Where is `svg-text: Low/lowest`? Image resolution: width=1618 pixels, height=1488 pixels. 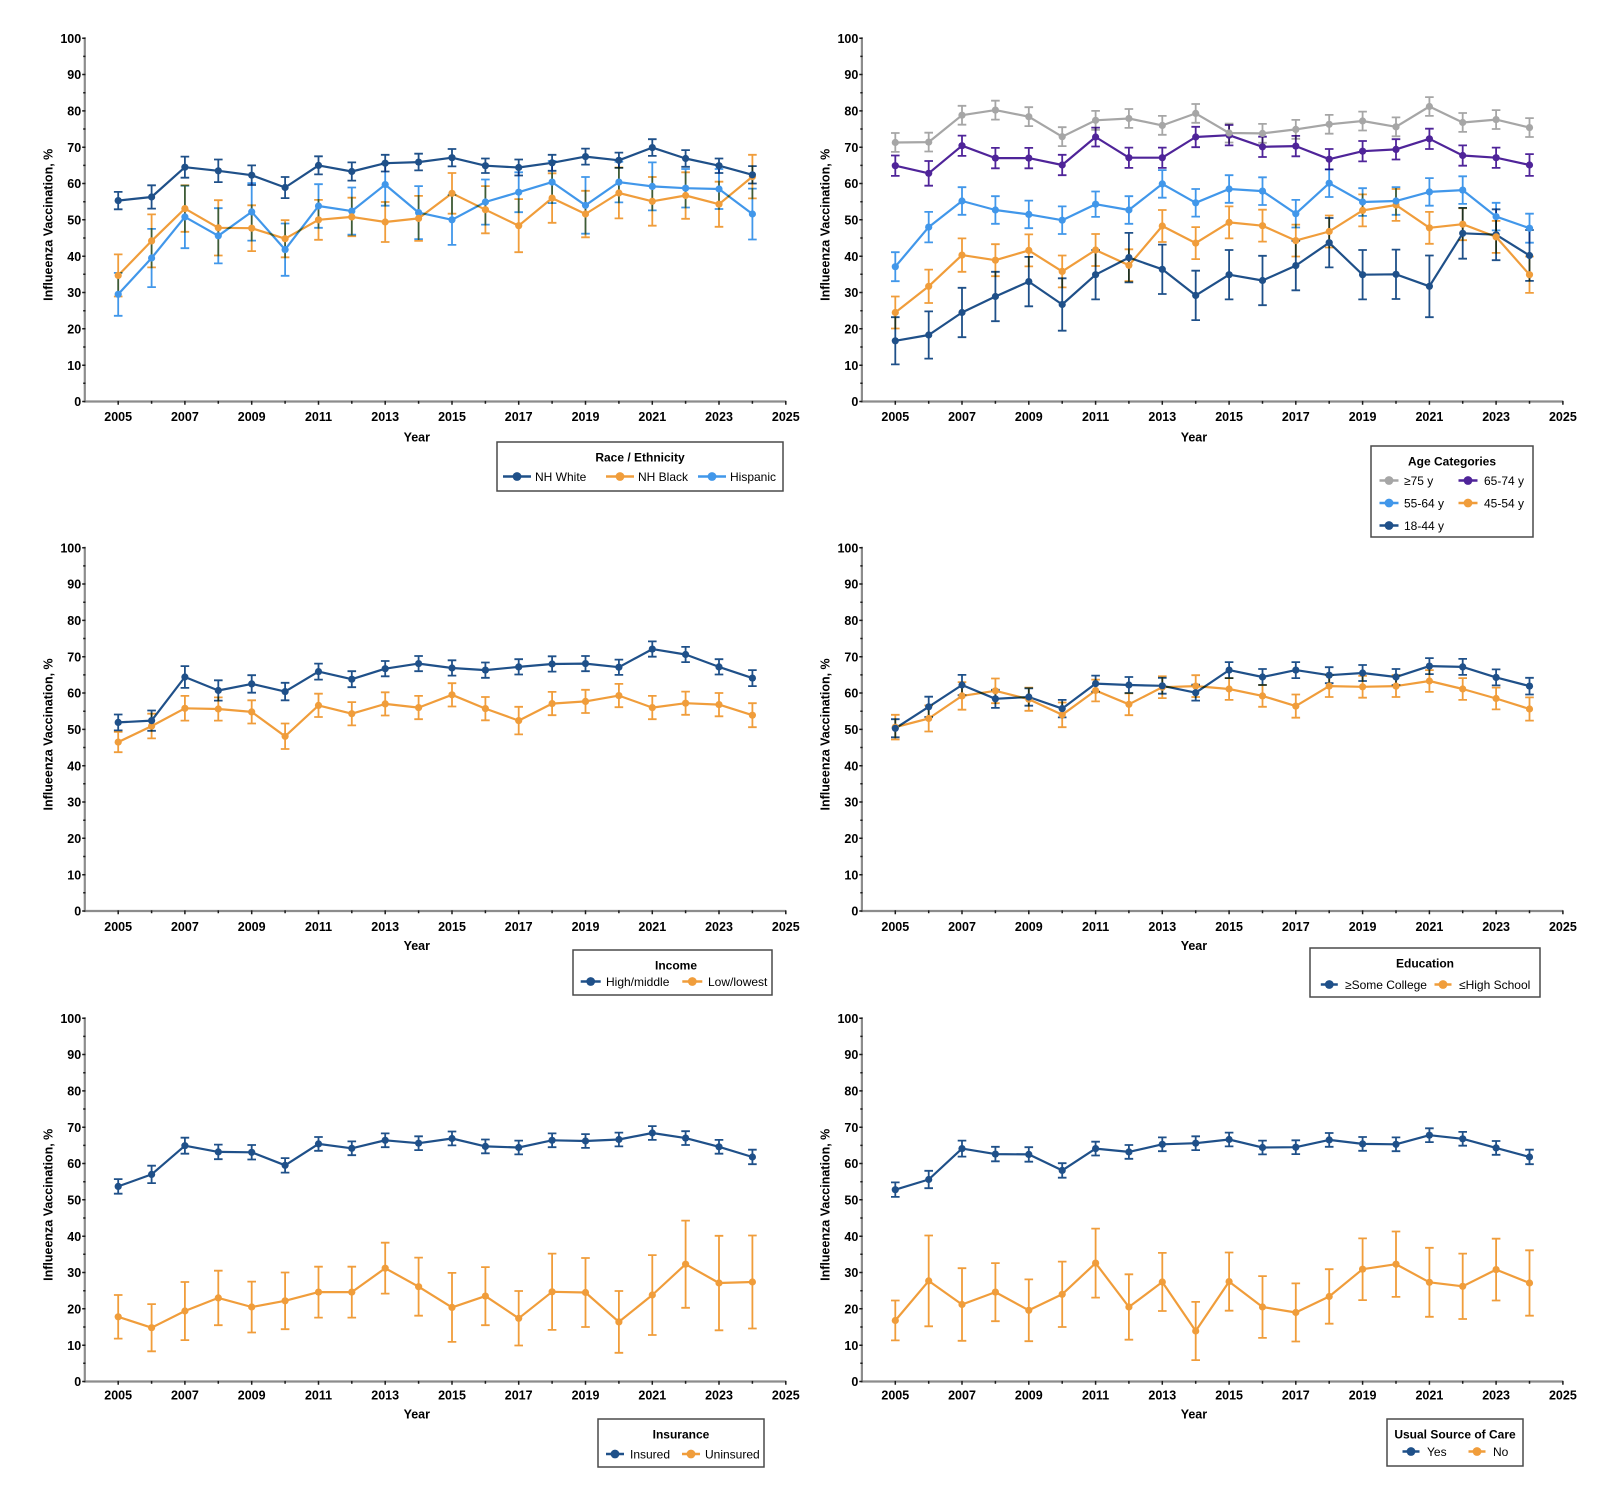
svg-text: Low/lowest is located at coordinates (738, 982).